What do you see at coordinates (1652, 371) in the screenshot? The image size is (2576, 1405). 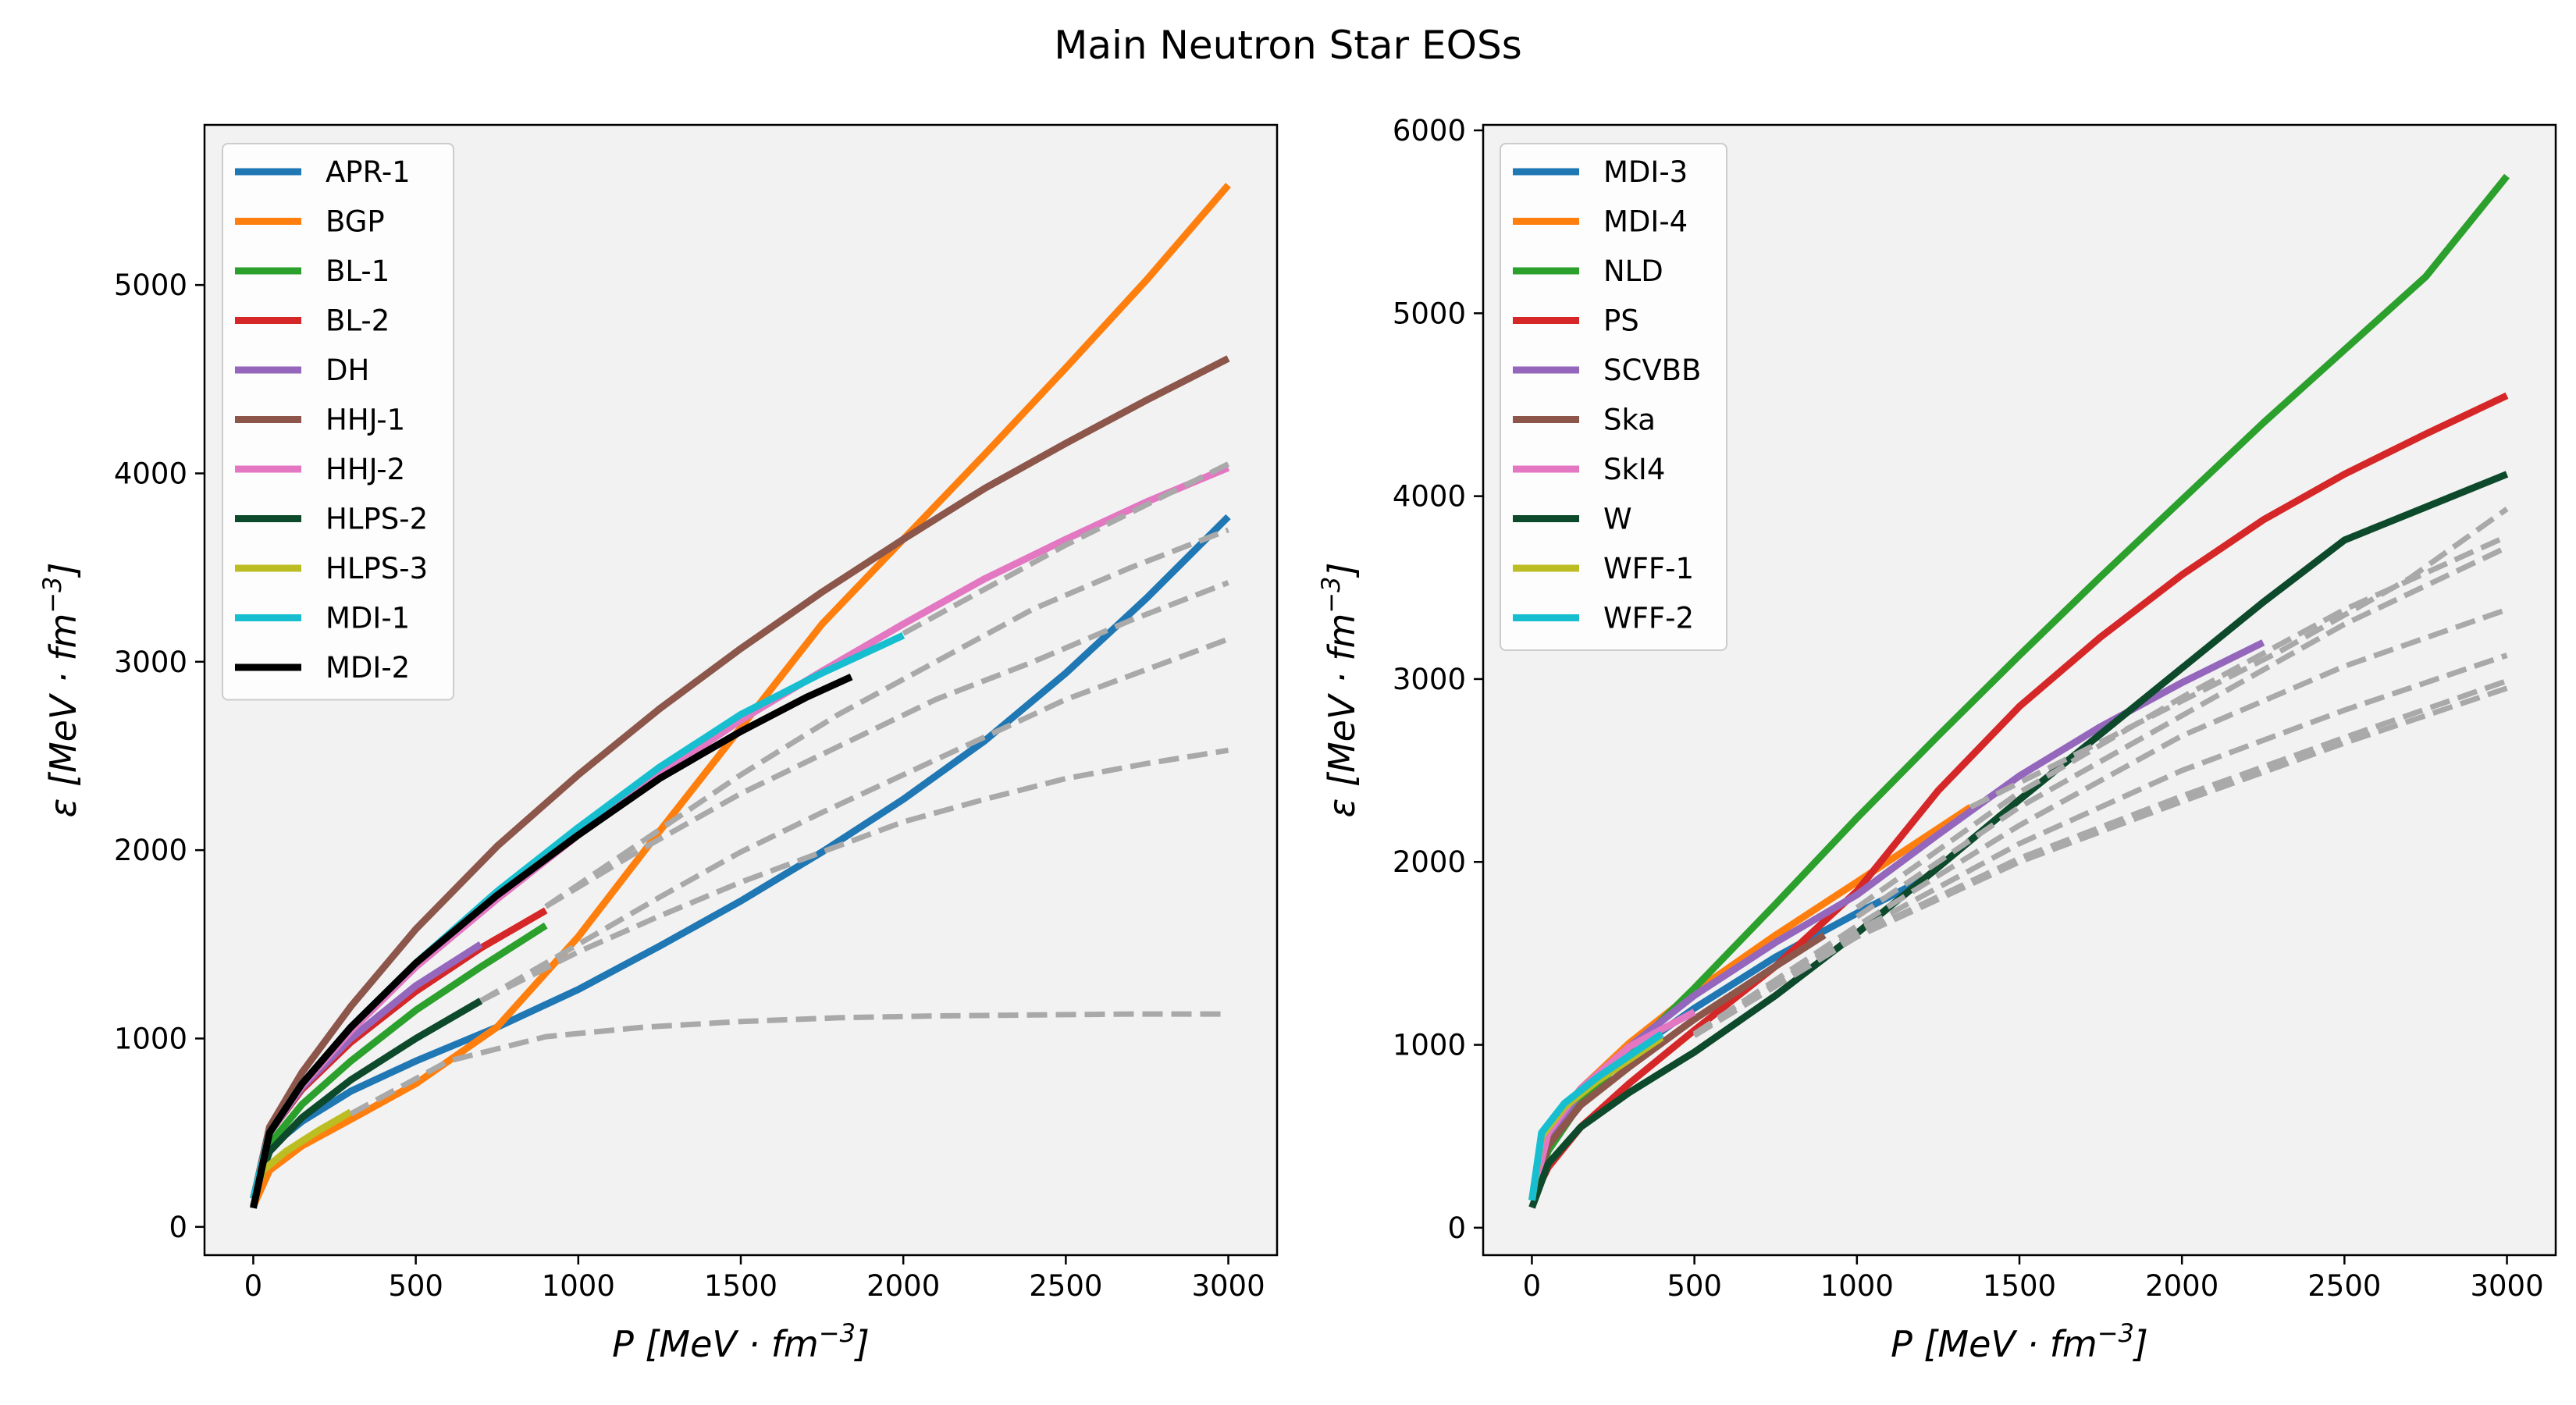 I see `legend-label-scvbb: SCVBB` at bounding box center [1652, 371].